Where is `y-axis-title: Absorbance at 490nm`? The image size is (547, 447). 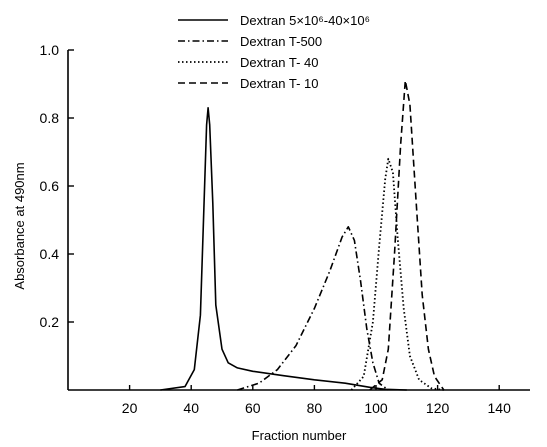 y-axis-title: Absorbance at 490nm is located at coordinates (19, 225).